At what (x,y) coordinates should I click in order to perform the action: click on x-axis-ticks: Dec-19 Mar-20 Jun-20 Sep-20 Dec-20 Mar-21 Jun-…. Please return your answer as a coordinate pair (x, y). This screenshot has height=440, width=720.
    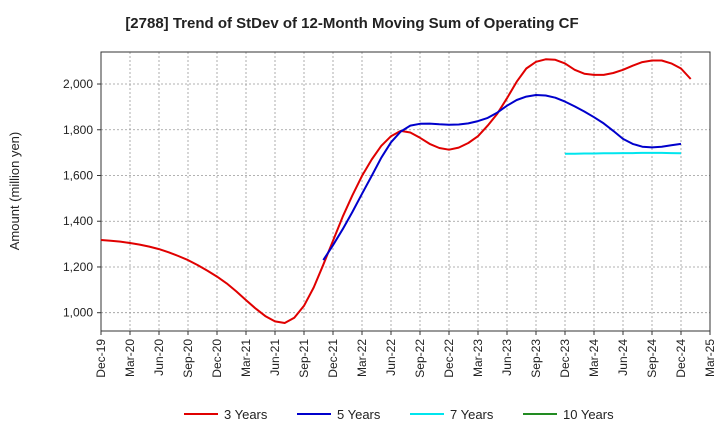
    Looking at the image, I should click on (405, 354).